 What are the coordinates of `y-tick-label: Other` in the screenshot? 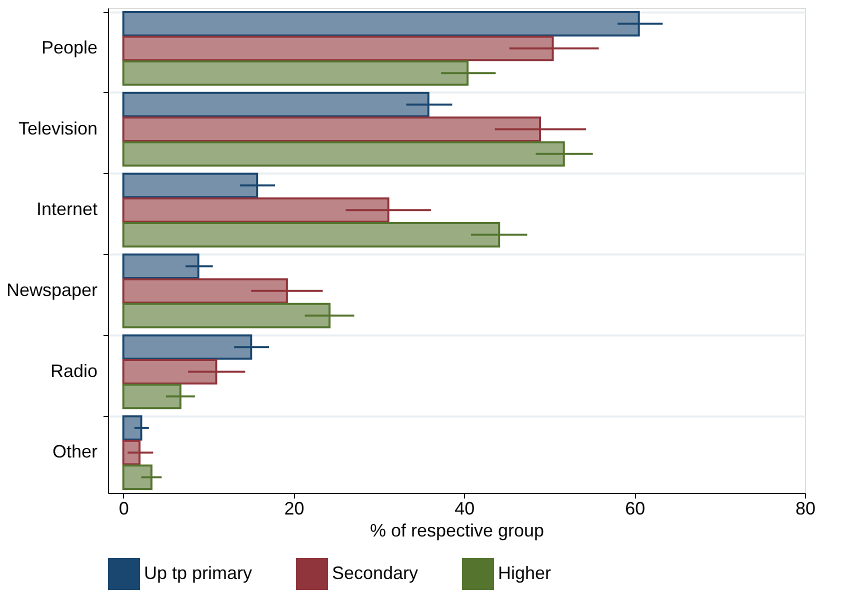 It's located at (75, 452).